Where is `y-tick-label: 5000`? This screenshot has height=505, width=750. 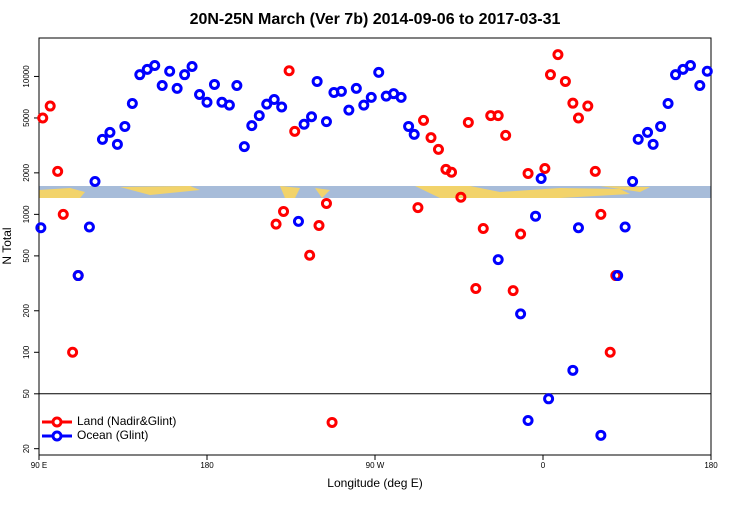 y-tick-label: 5000 is located at coordinates (26, 118).